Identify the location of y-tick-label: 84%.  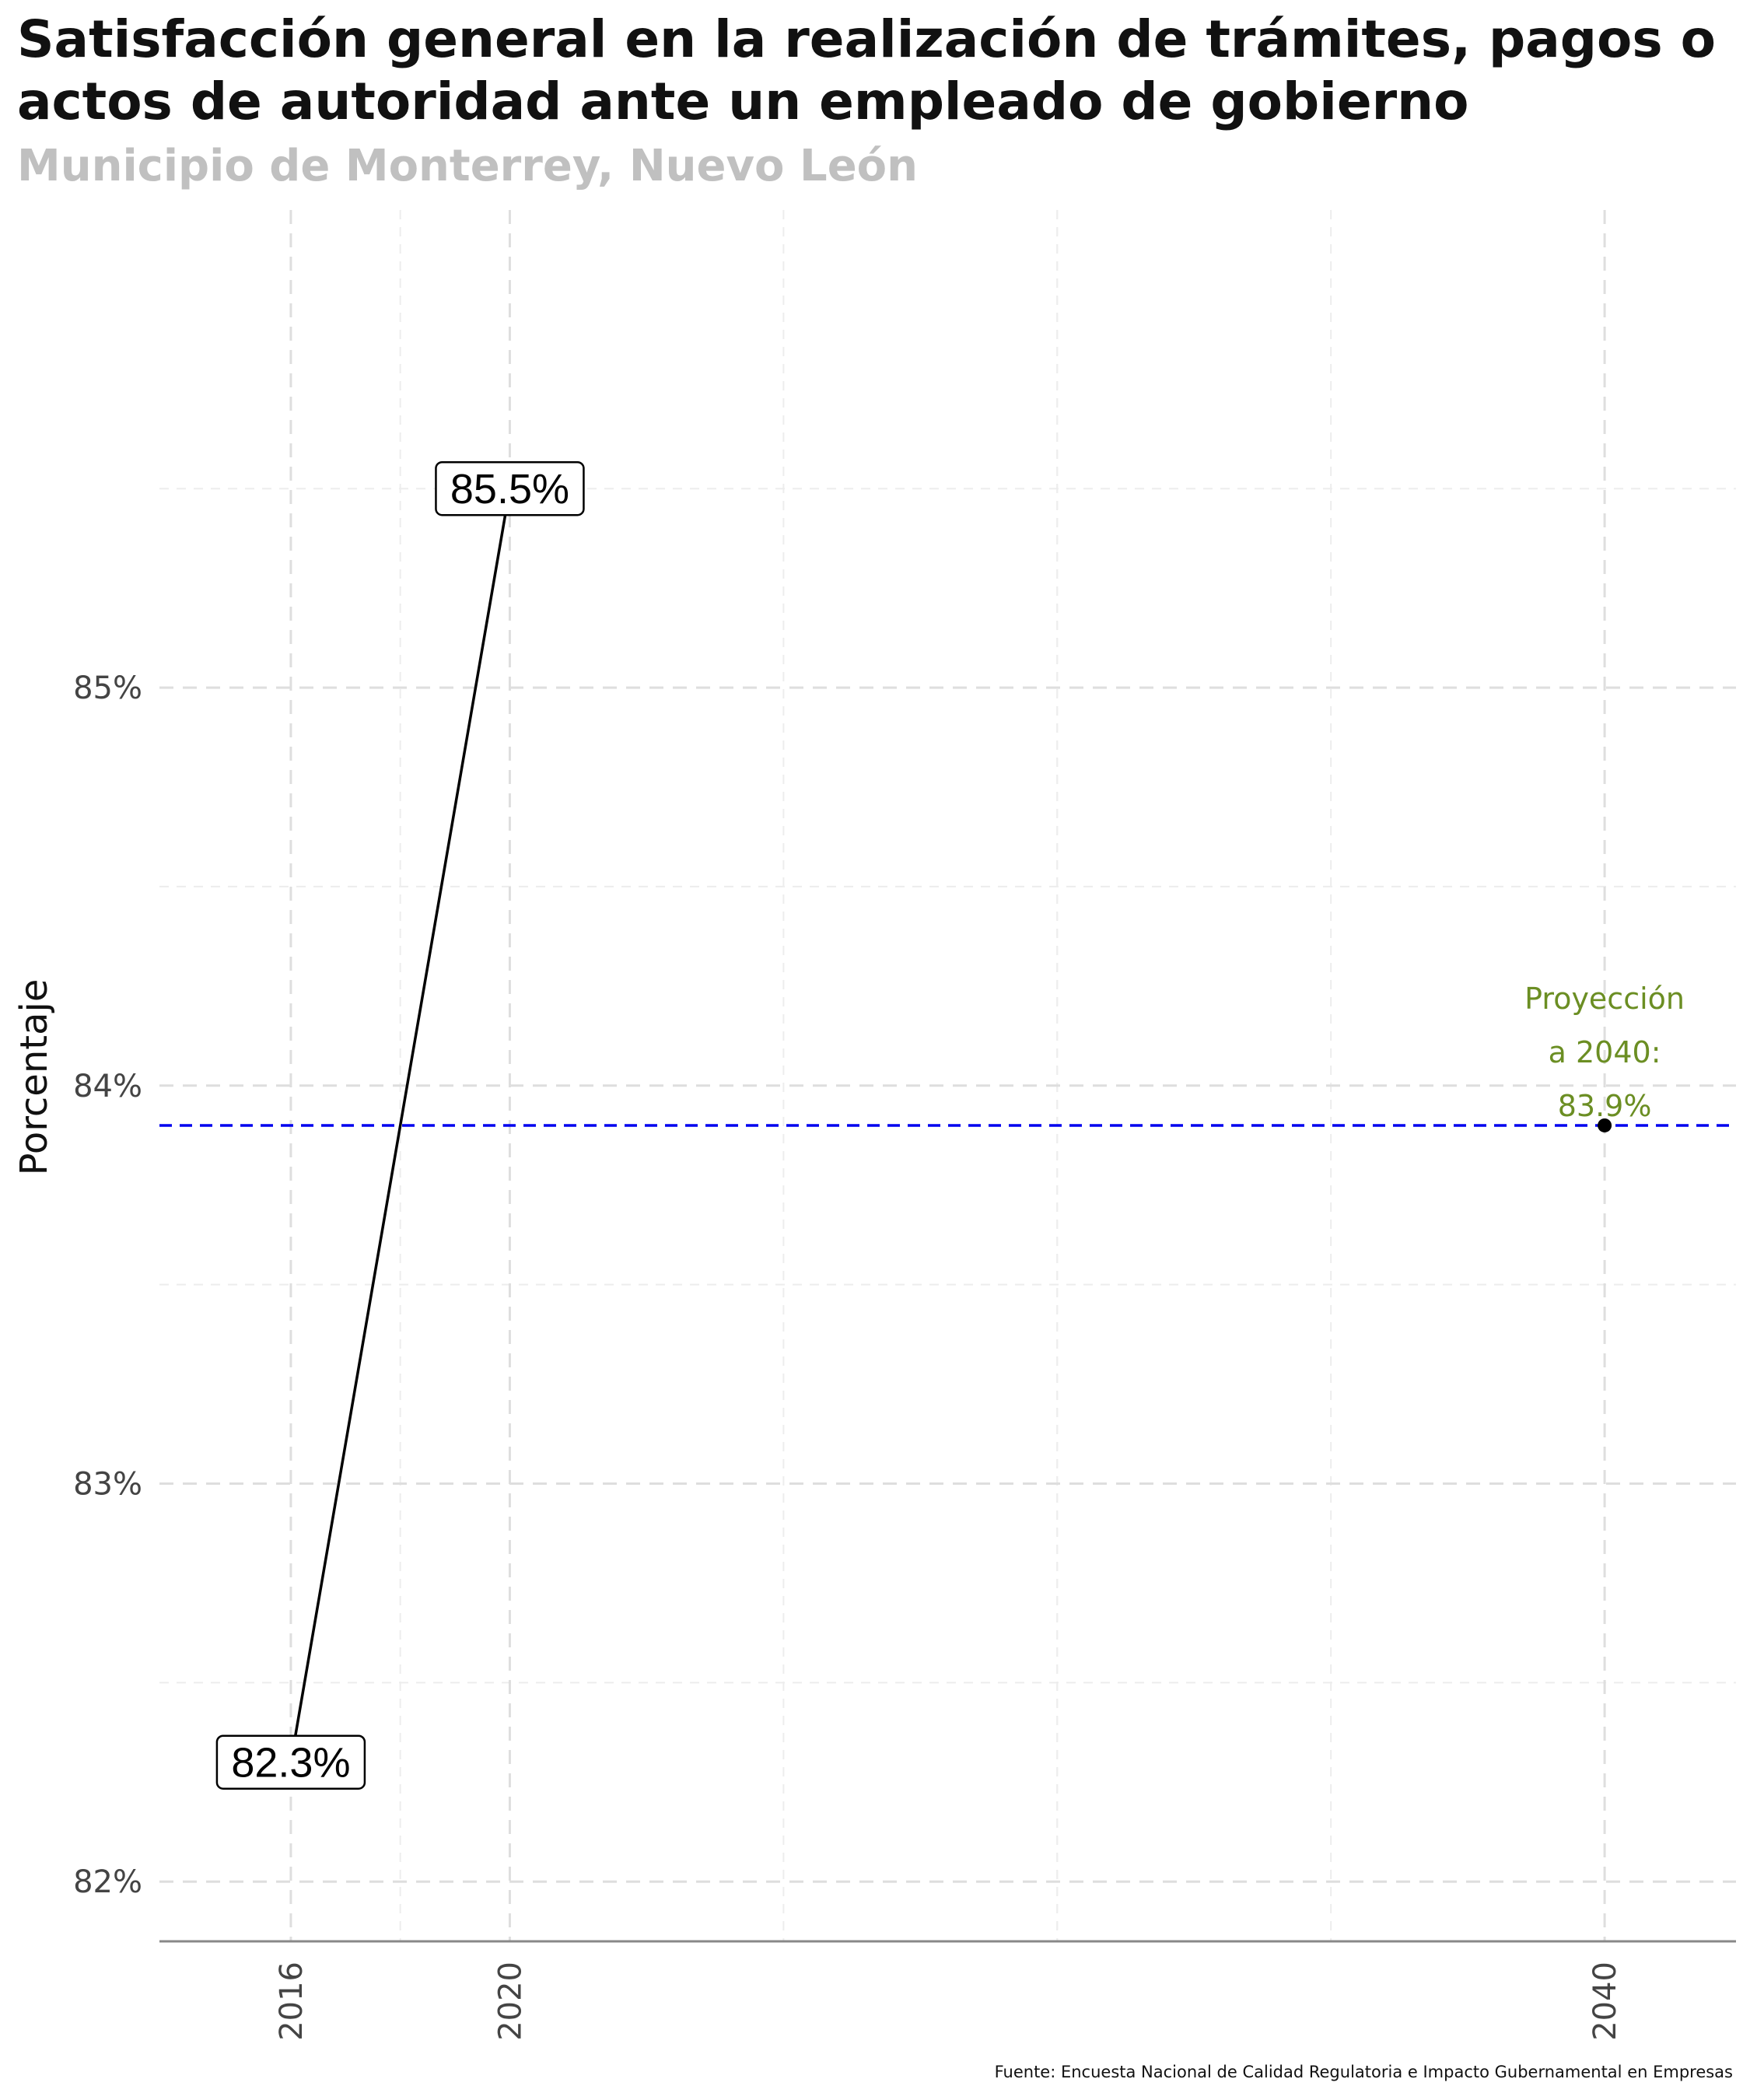
(108, 1087).